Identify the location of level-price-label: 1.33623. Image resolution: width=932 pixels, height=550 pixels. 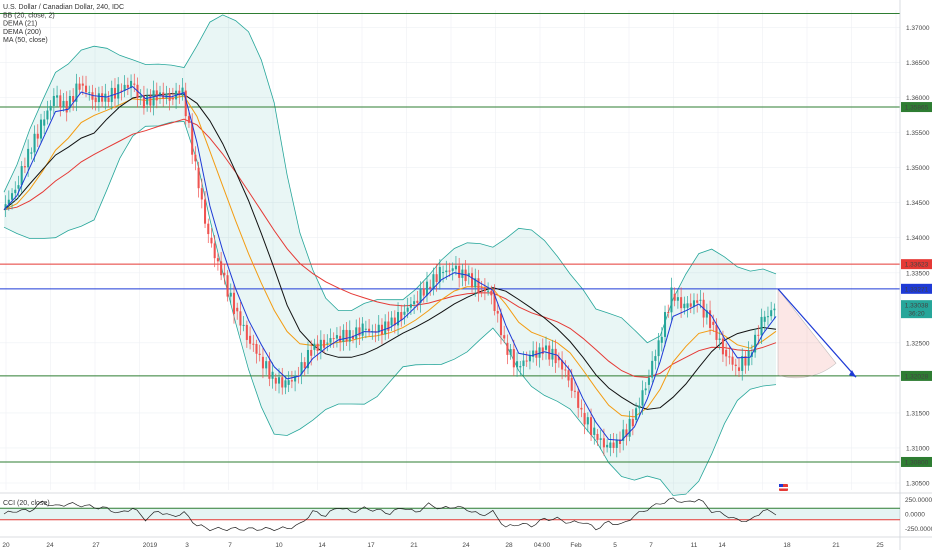
(917, 265).